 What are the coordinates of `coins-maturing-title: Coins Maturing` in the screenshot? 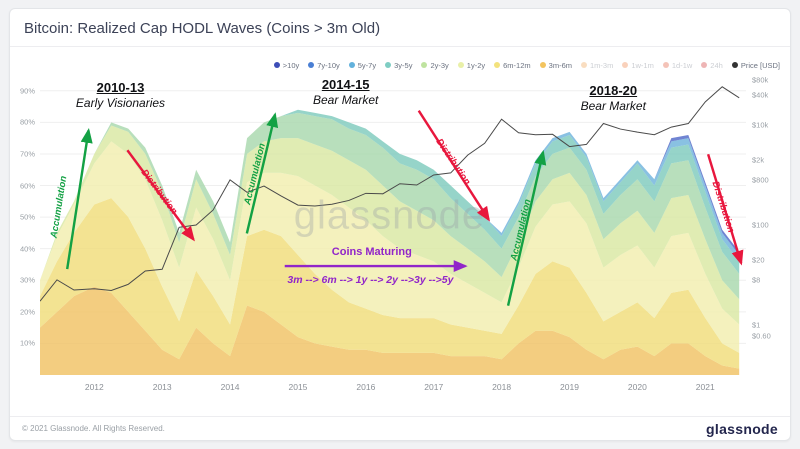 It's located at (371, 252).